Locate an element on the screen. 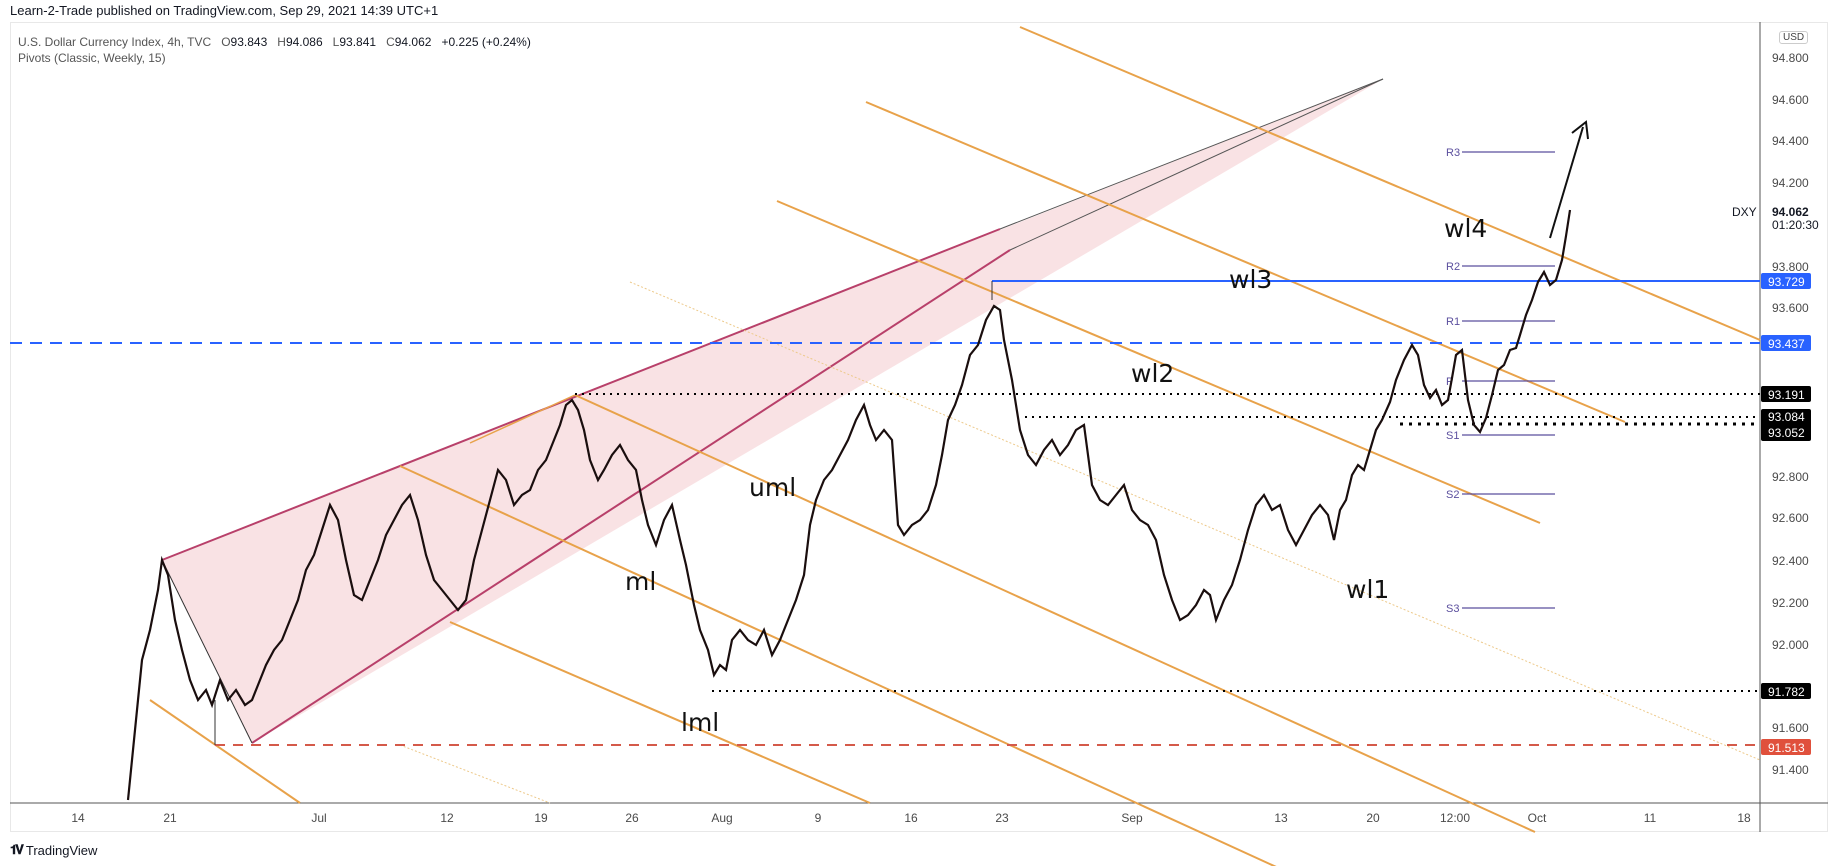  svg-text: 92.800 is located at coordinates (1790, 477).